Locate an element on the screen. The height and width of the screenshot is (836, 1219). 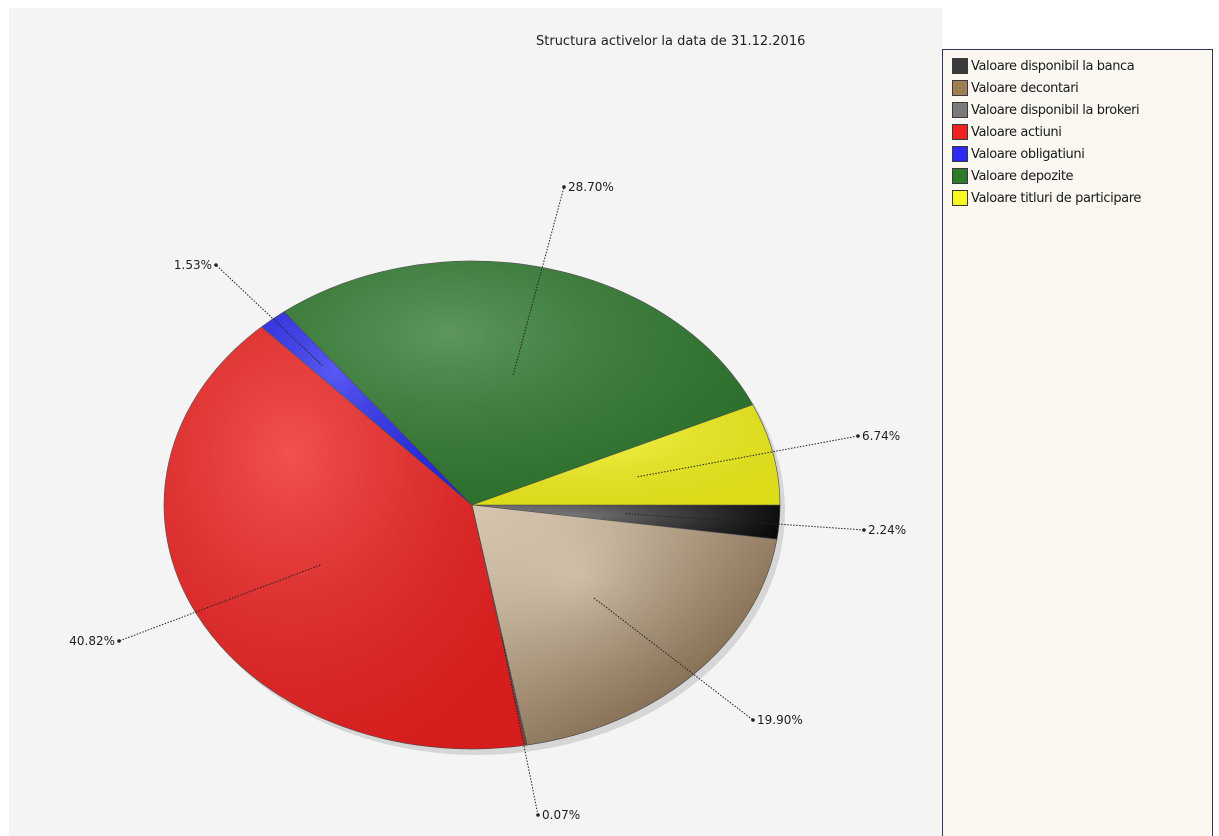
legend-item: Valoare obligatiuni is located at coordinates (1077, 154).